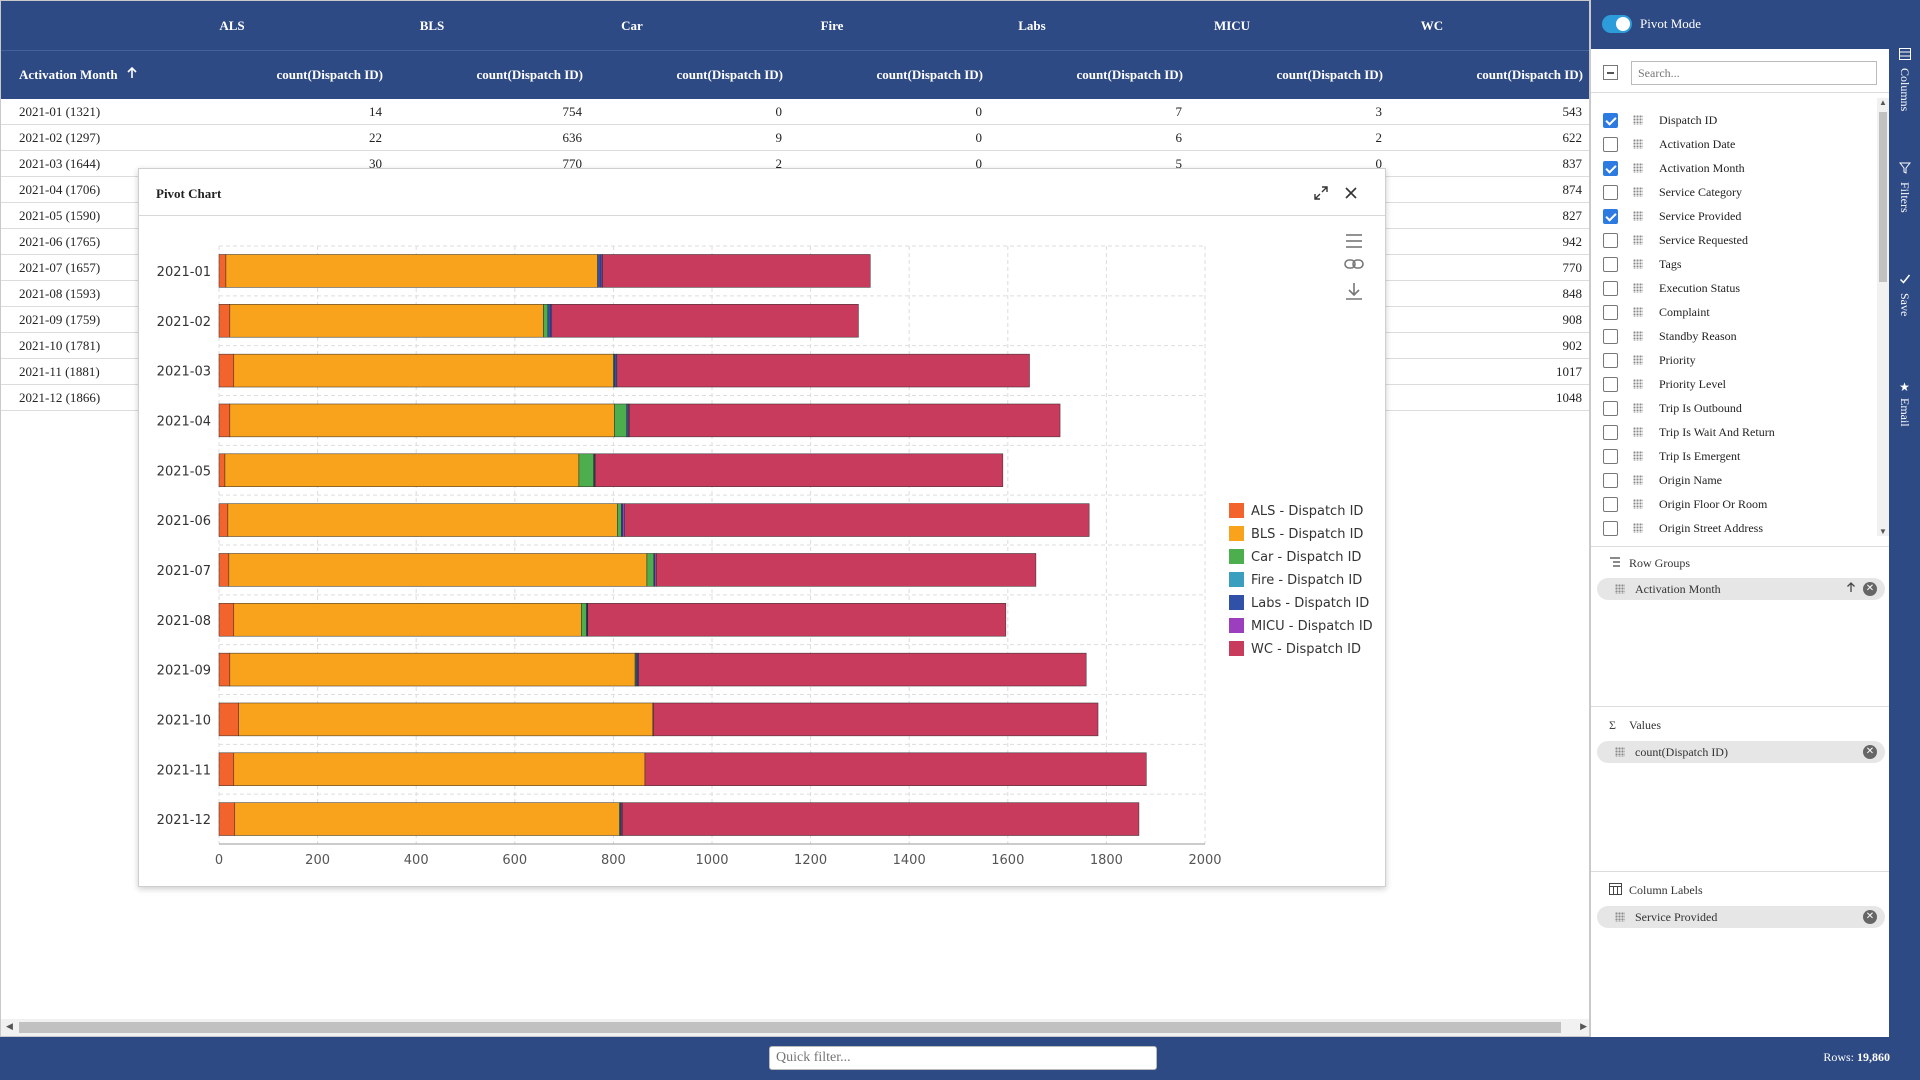 The height and width of the screenshot is (1080, 1920). Describe the element at coordinates (1734, 456) in the screenshot. I see `column-list-item: Trip Is Emergent` at that location.